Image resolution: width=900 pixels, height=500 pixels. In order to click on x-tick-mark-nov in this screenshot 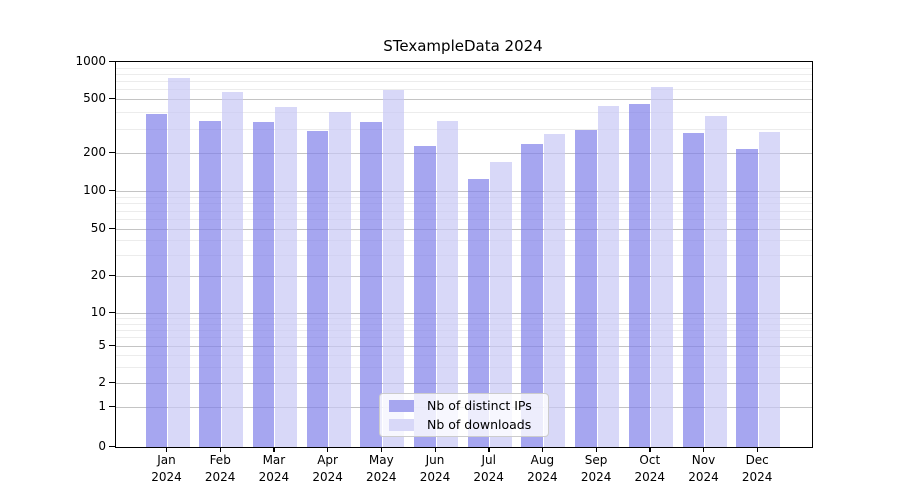, I will do `click(704, 449)`.